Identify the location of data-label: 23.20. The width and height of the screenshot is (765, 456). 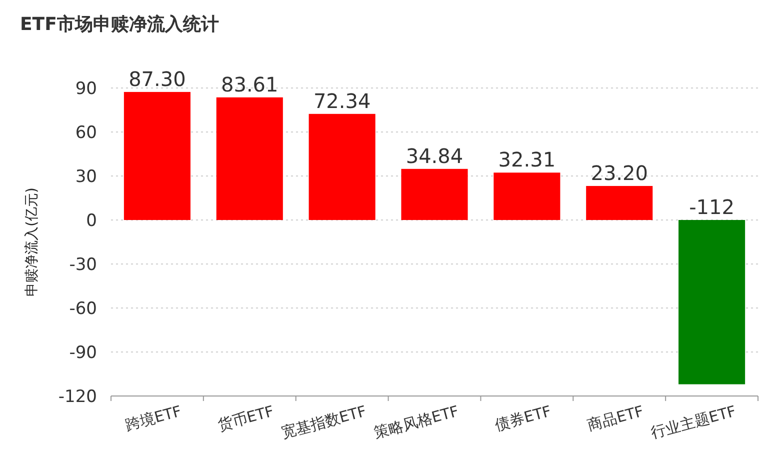
(619, 172).